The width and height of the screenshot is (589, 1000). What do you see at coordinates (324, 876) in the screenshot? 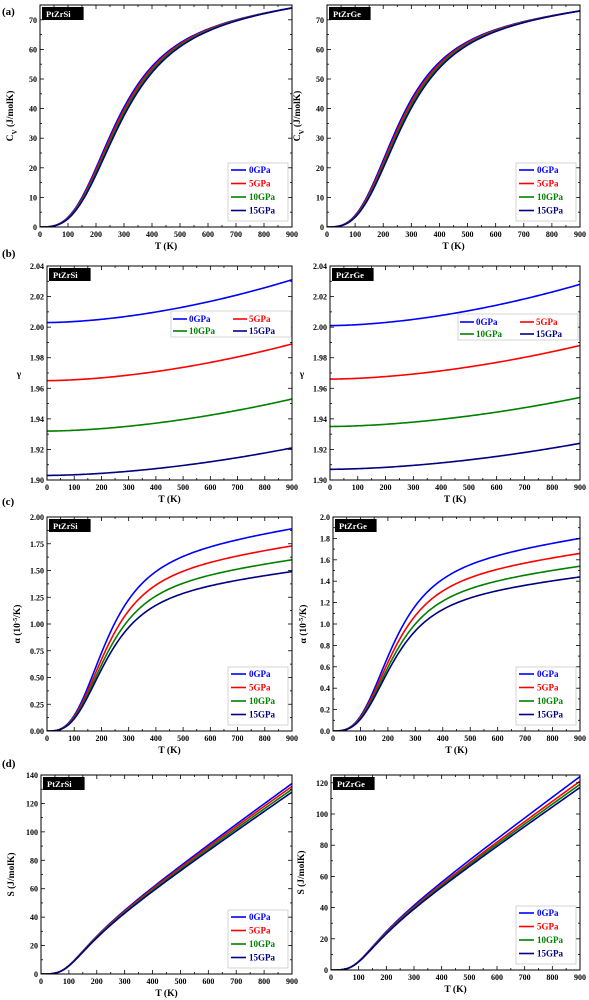
I see `y-tick-label: 60` at bounding box center [324, 876].